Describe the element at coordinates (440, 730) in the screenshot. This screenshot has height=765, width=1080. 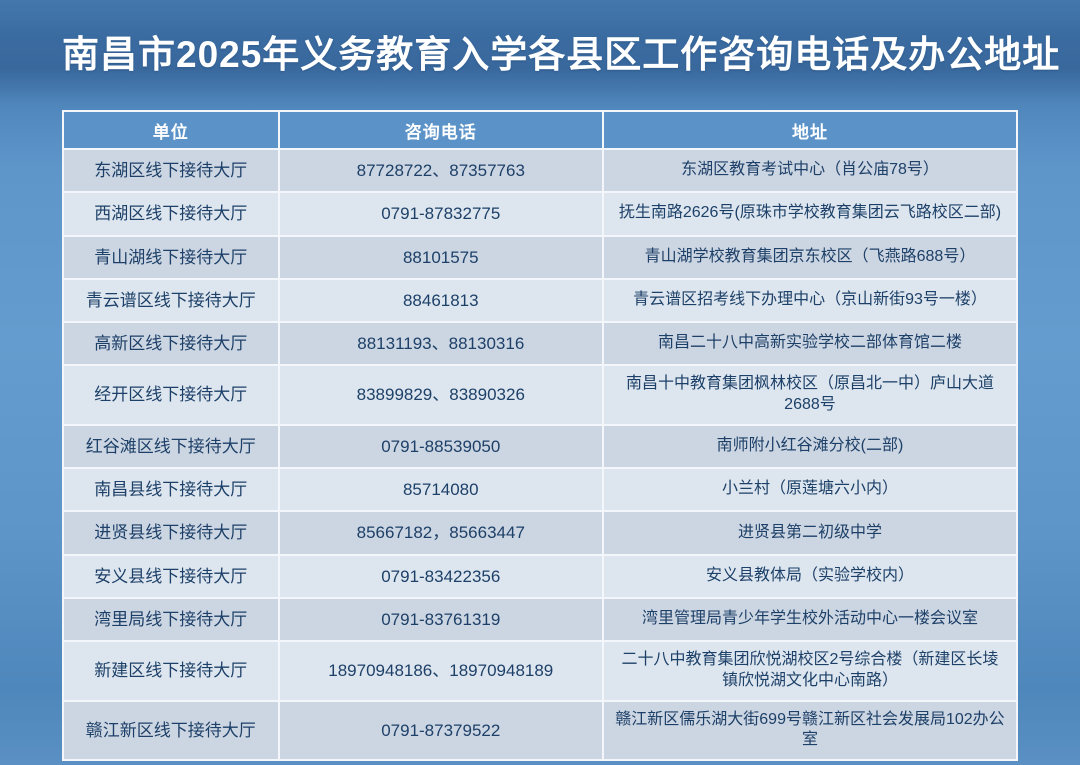
I see `phone-cell: 0791-87379522` at that location.